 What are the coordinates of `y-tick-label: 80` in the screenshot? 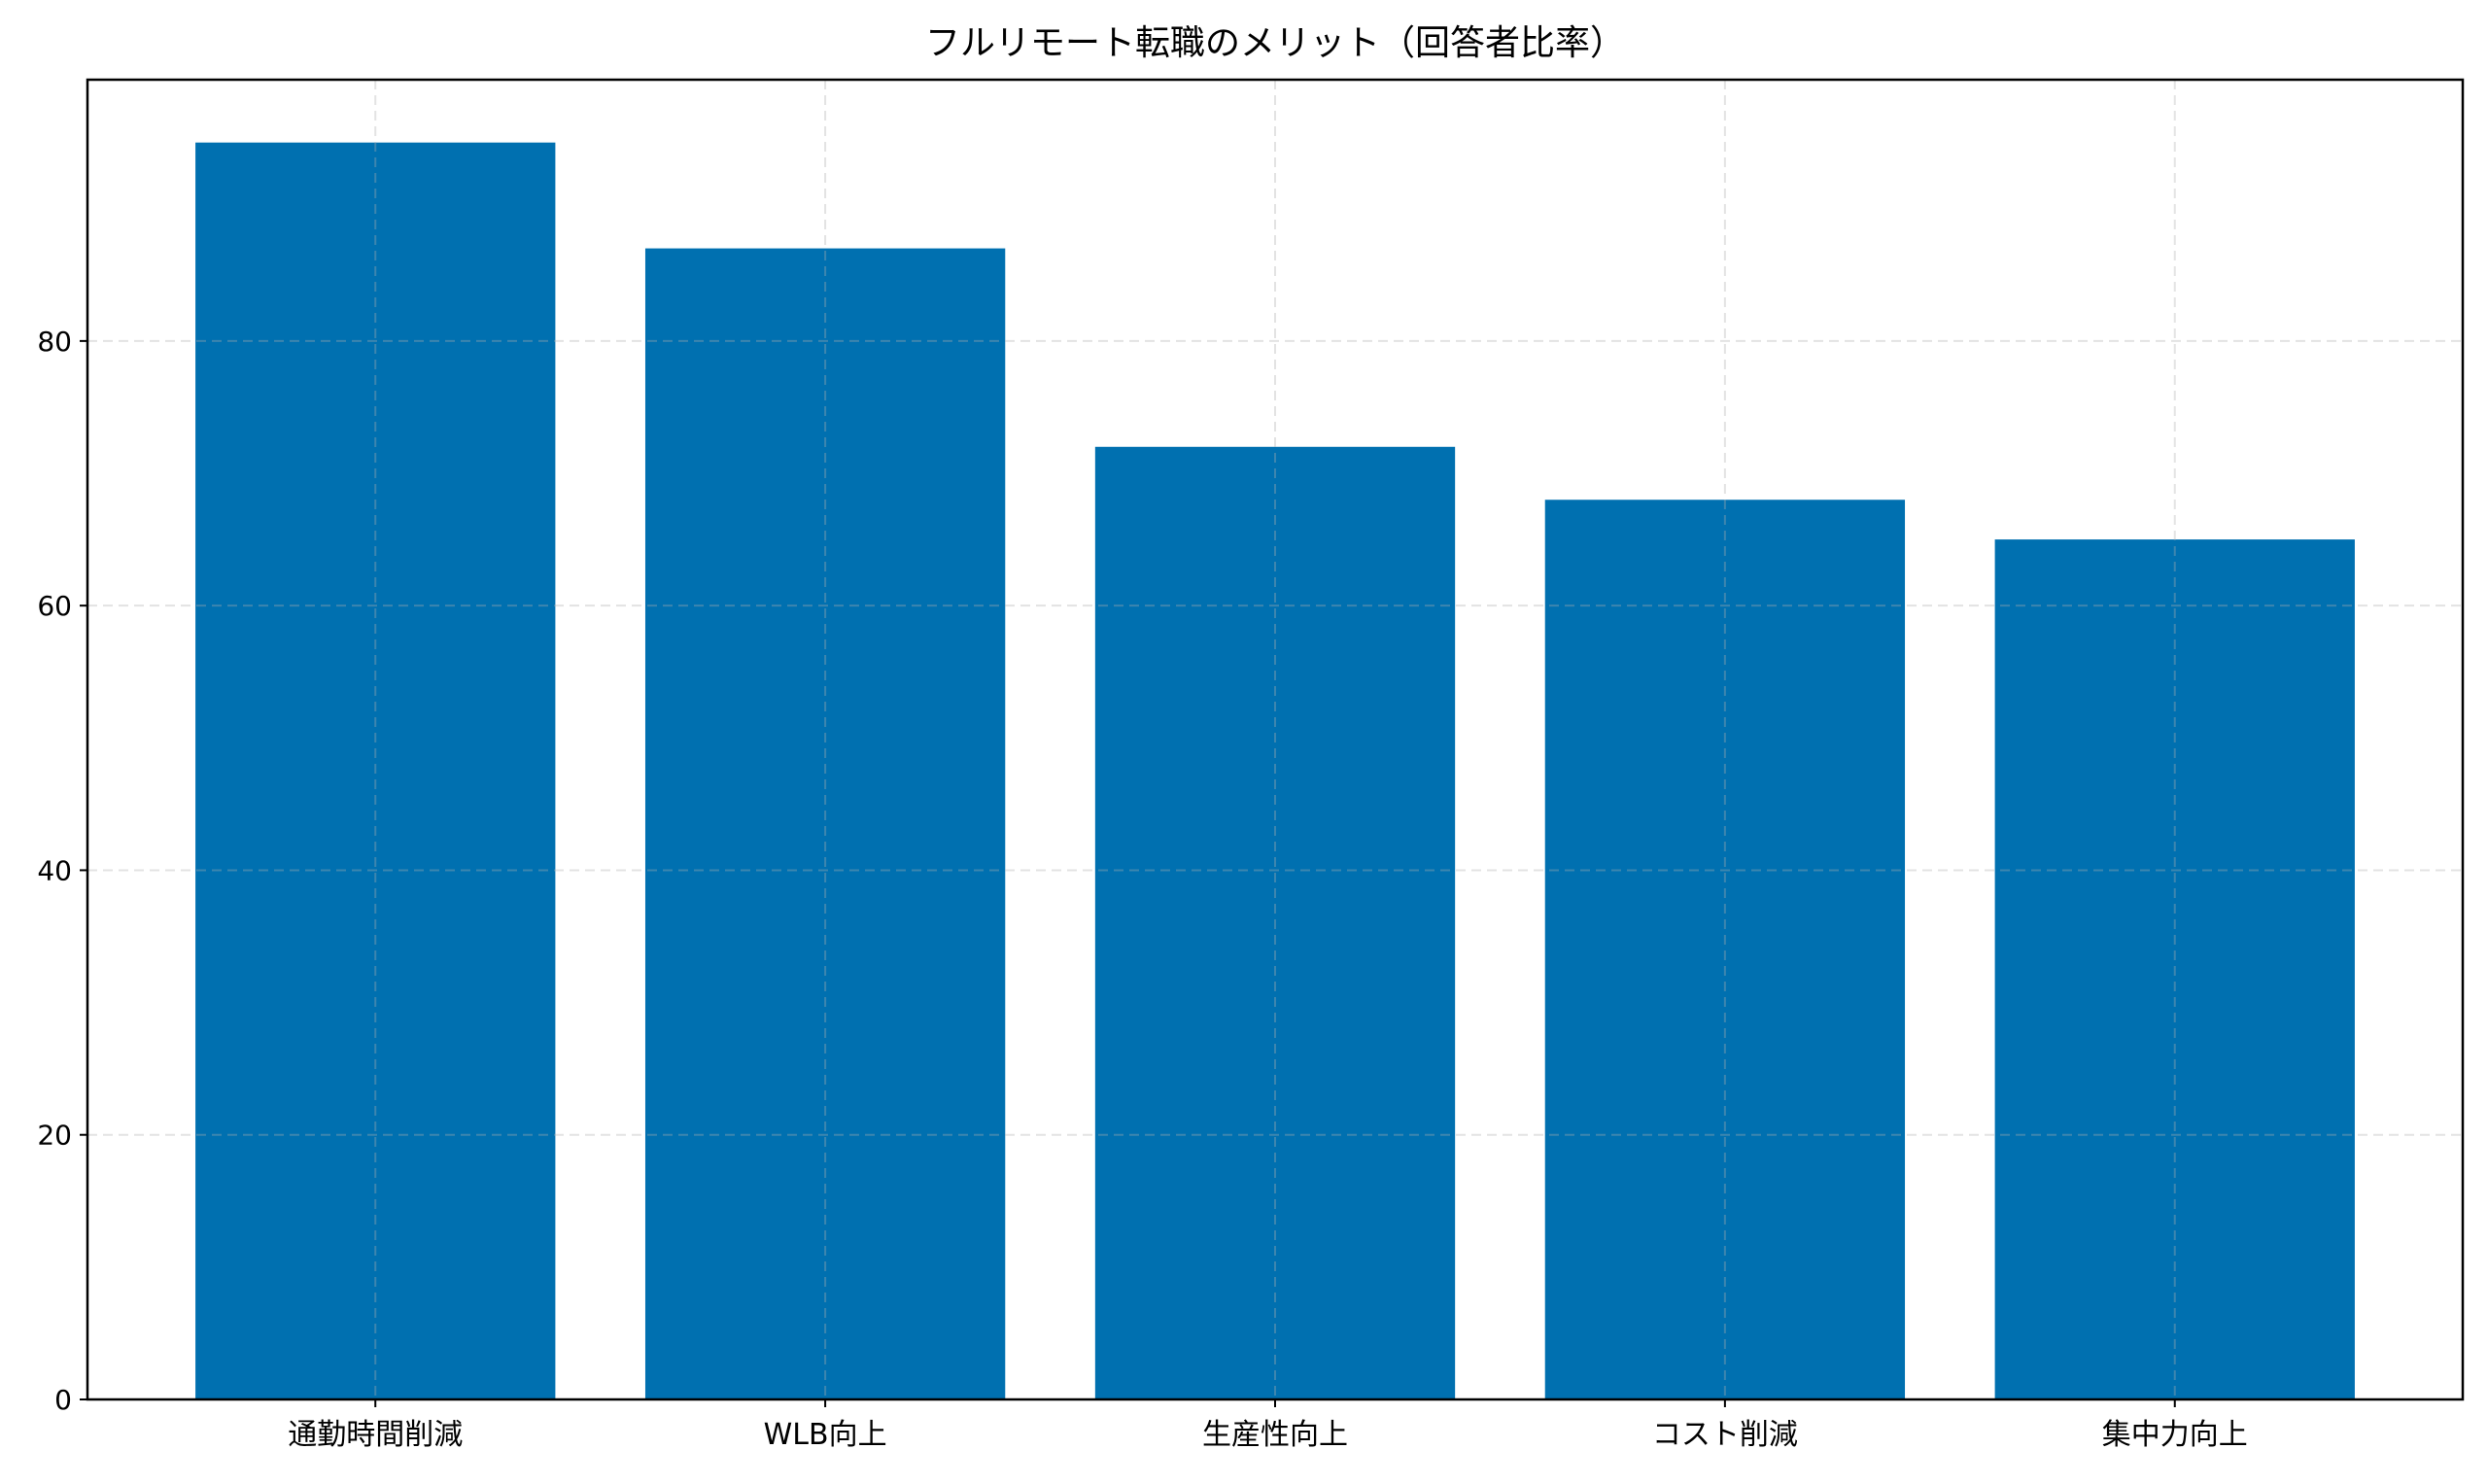 It's located at (54, 342).